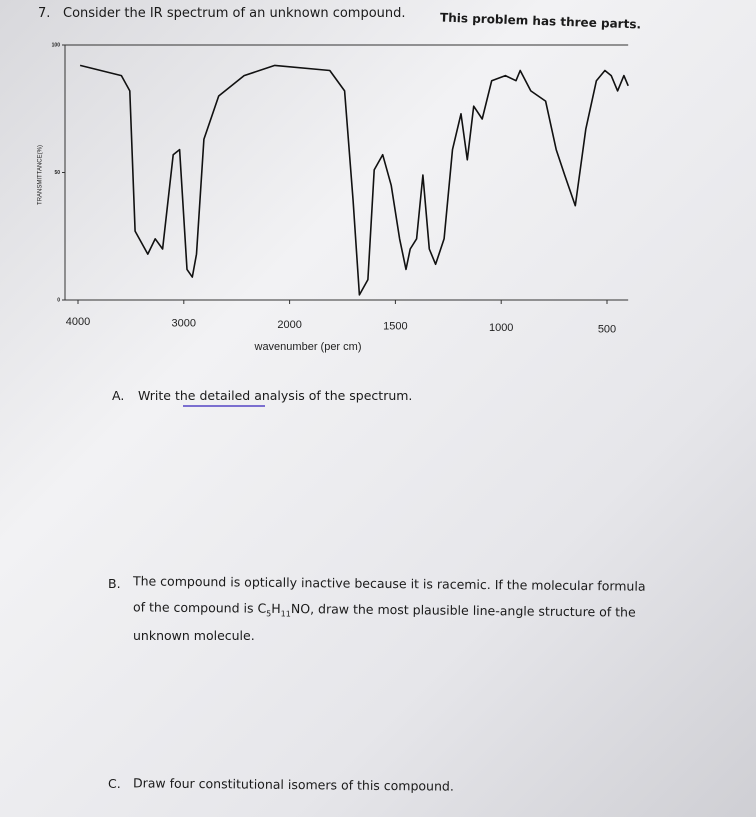  I want to click on question-number: 7., so click(44, 13).